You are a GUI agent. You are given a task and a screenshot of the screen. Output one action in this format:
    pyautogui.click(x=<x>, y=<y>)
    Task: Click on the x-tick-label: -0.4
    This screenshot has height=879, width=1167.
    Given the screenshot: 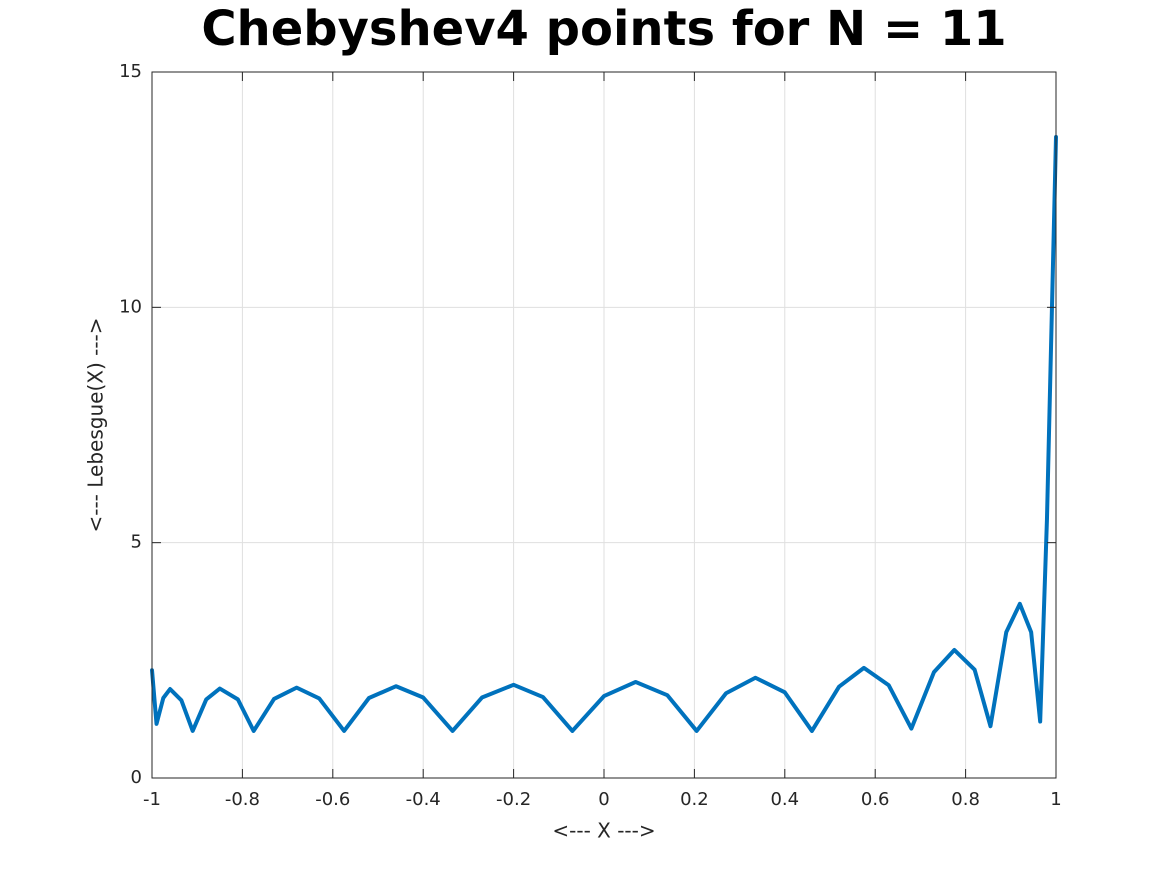 What is the action you would take?
    pyautogui.click(x=423, y=799)
    